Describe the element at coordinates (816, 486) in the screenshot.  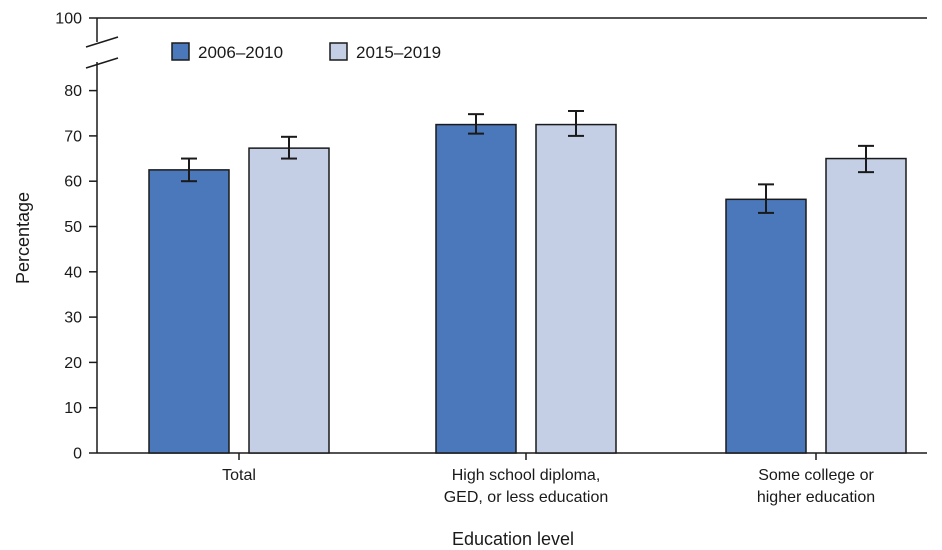
I see `category-label: Some college or higher education` at that location.